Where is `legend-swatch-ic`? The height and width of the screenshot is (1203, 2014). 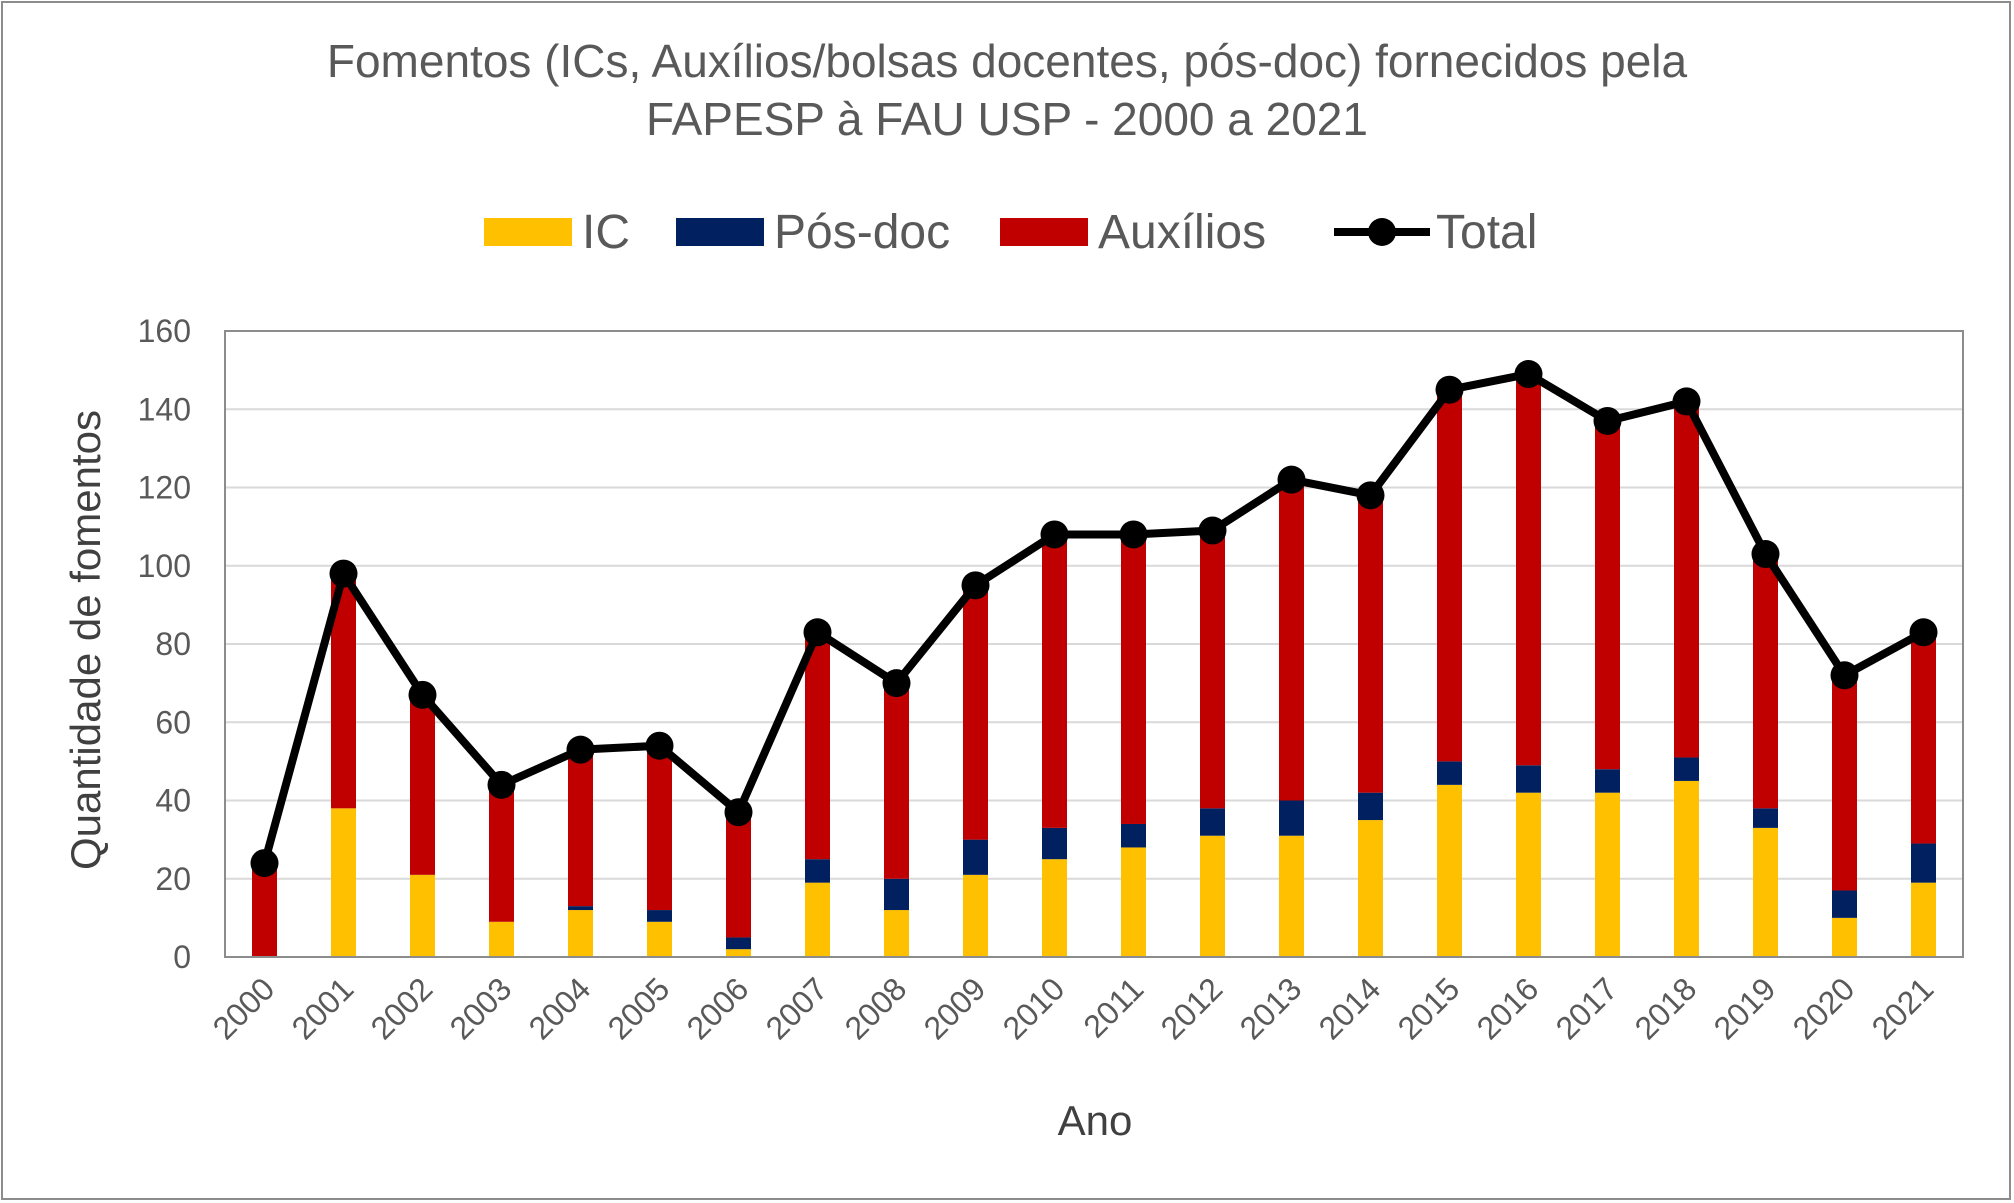 legend-swatch-ic is located at coordinates (528, 232).